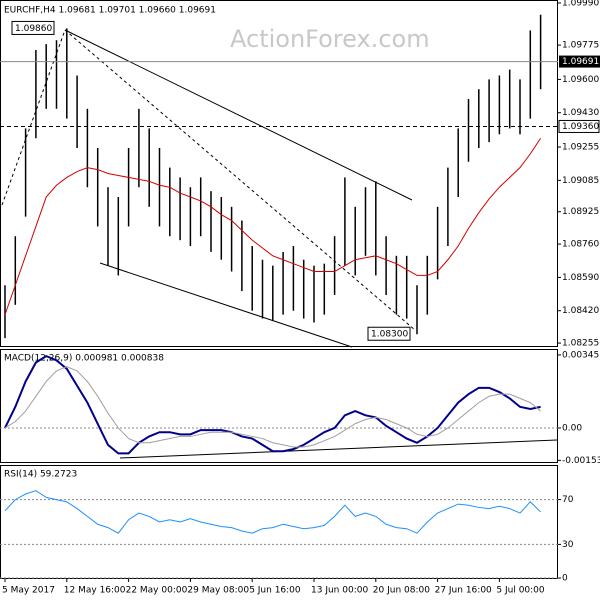  Describe the element at coordinates (40, 475) in the screenshot. I see `rsi-title: RSI(14) 59.2723` at that location.